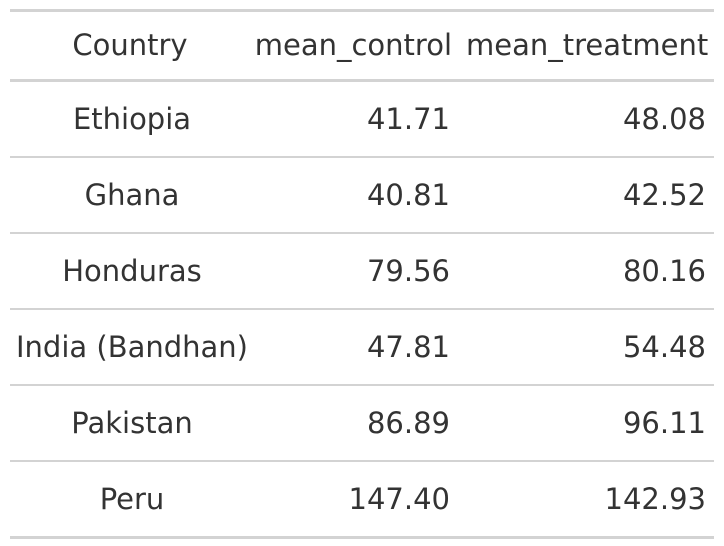 This screenshot has height=546, width=724. I want to click on cell-mean-treatment: 48.08, so click(664, 118).